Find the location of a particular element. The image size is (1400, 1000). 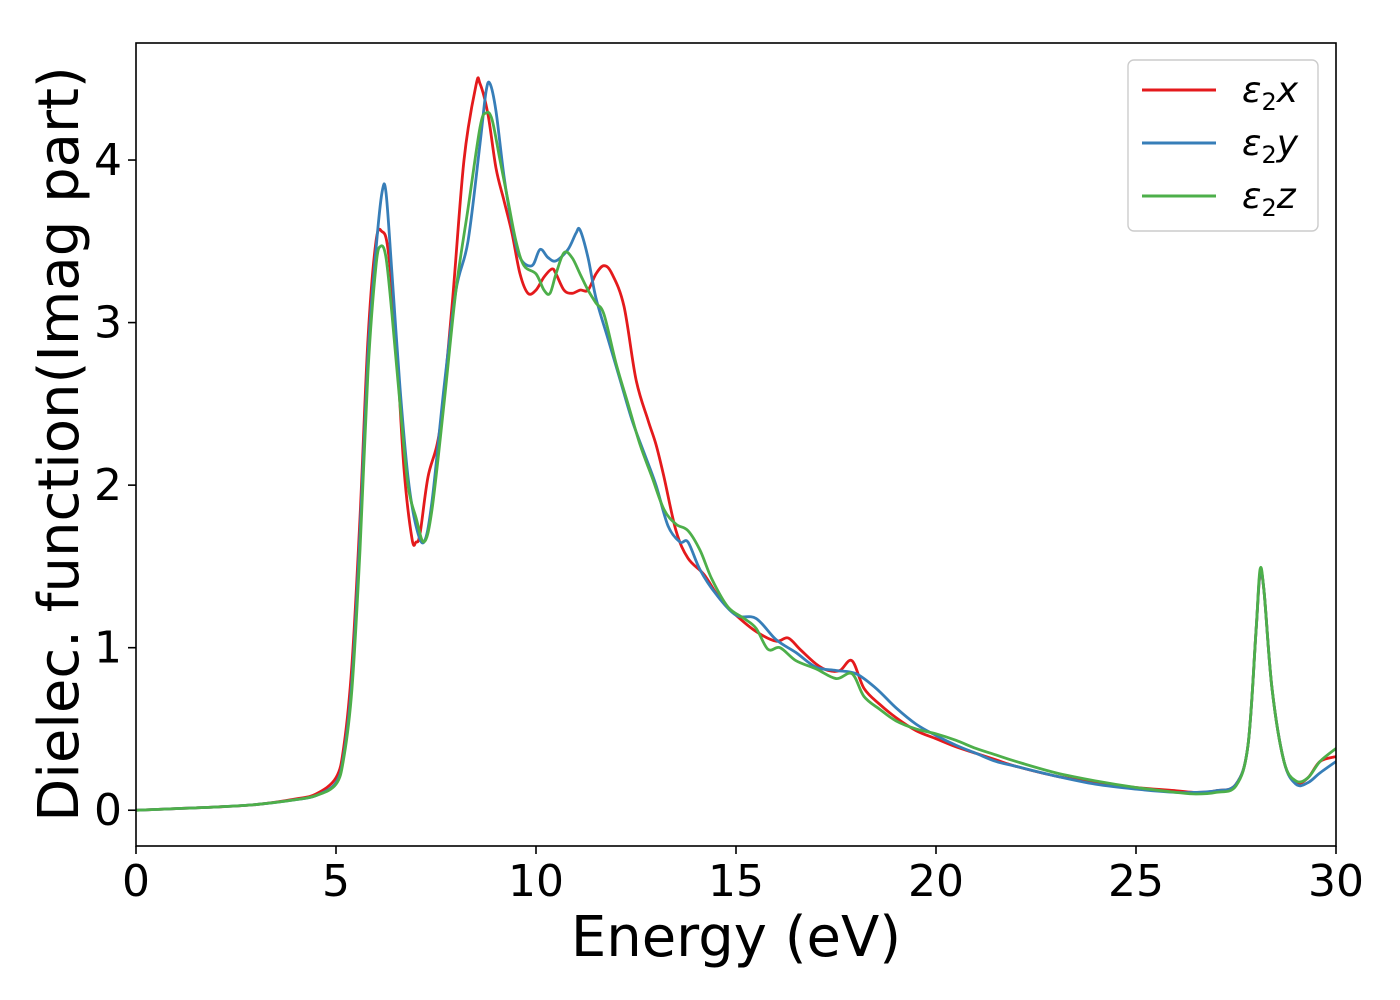

x-tick-label: 5 is located at coordinates (336, 881).